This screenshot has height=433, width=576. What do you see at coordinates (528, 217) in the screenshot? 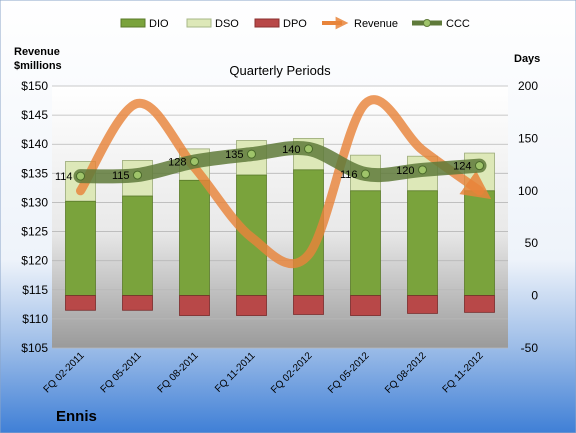
I see `right-axis-ticks: -50 0 50 100 150 200` at bounding box center [528, 217].